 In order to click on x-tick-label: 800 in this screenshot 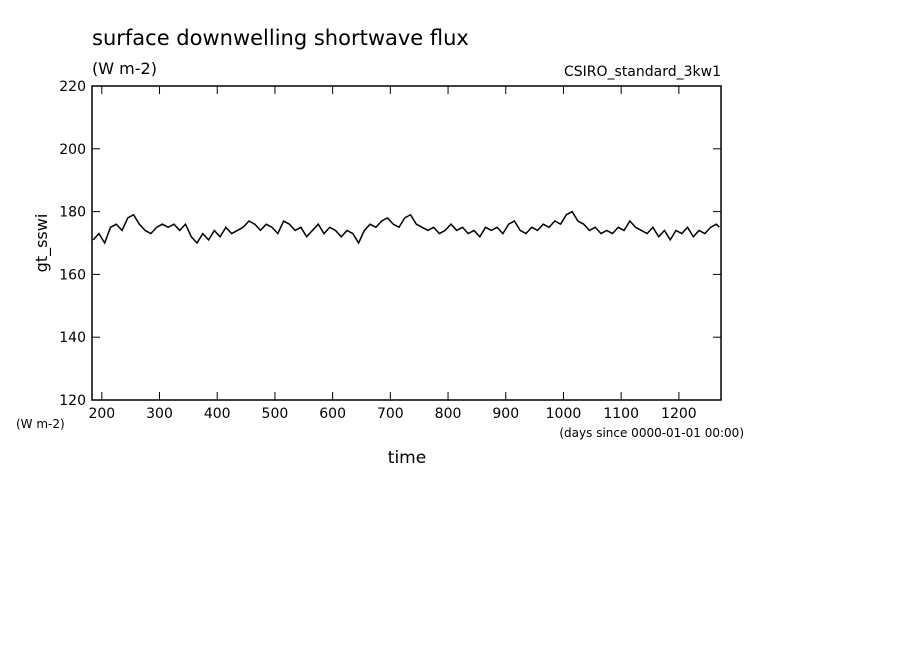, I will do `click(448, 414)`.